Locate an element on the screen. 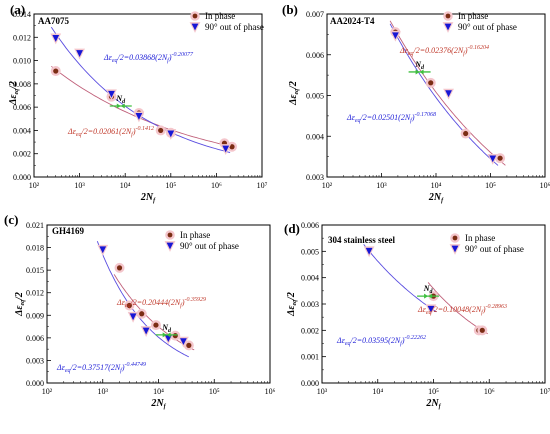  panel-label: (a) is located at coordinates (17, 9).